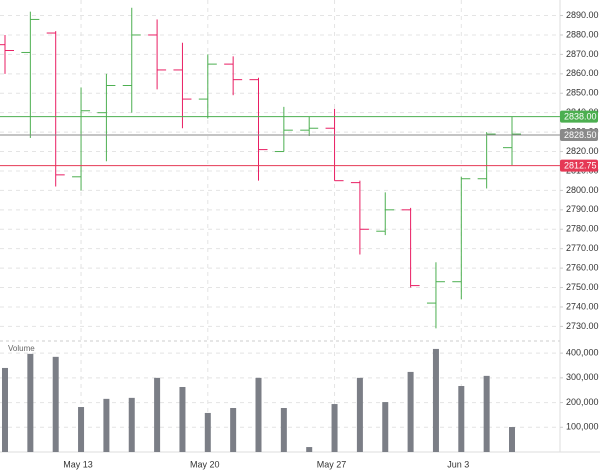 The height and width of the screenshot is (474, 600). What do you see at coordinates (582, 54) in the screenshot?
I see `y-tick-label: 2870.00` at bounding box center [582, 54].